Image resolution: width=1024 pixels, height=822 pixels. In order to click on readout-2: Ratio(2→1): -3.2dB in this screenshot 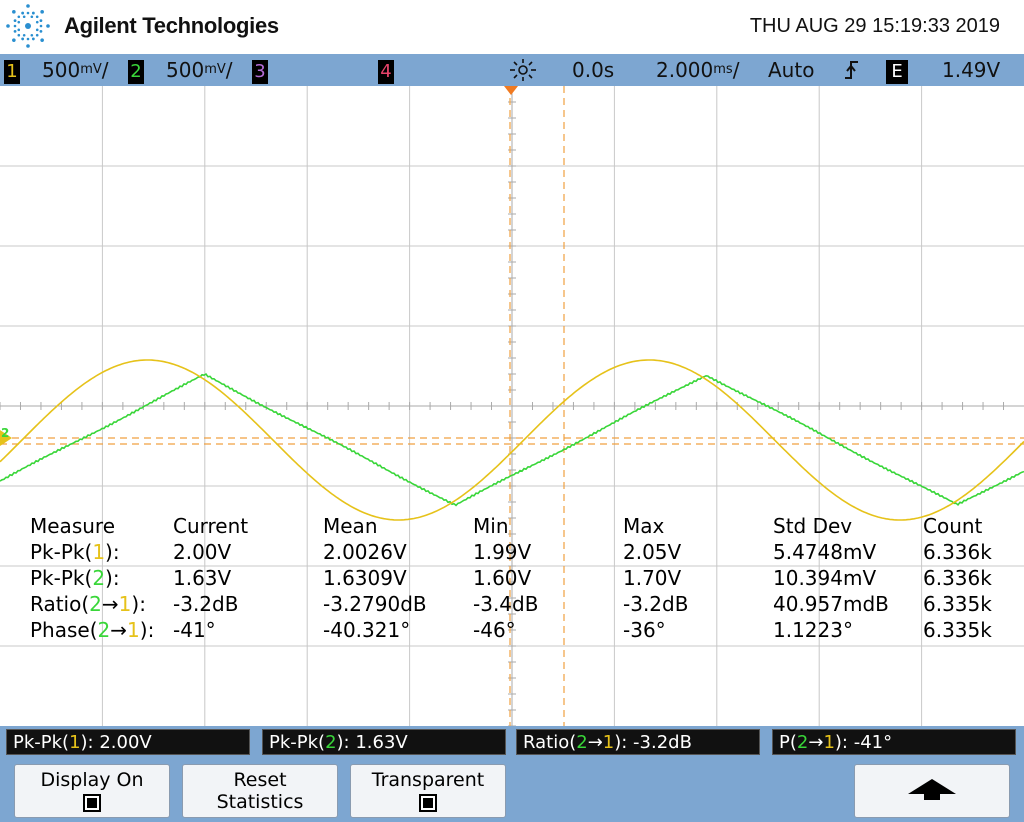, I will do `click(638, 742)`.